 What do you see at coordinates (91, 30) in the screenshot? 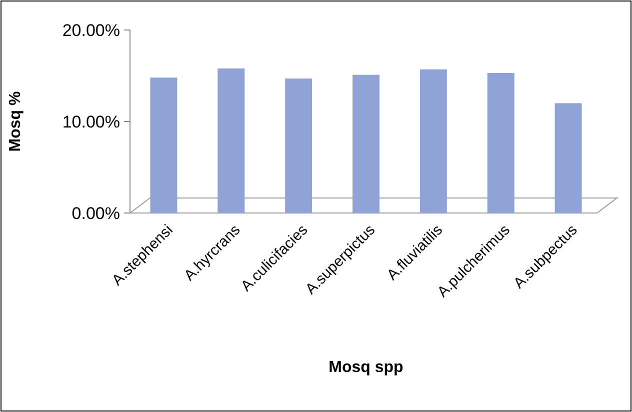
I see `y-tick-label: 20.00%` at bounding box center [91, 30].